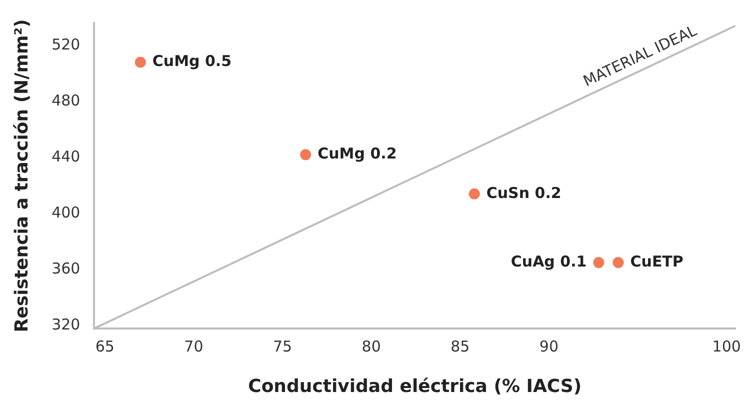 This screenshot has width=751, height=406. What do you see at coordinates (726, 346) in the screenshot?
I see `x-tick-label: 100` at bounding box center [726, 346].